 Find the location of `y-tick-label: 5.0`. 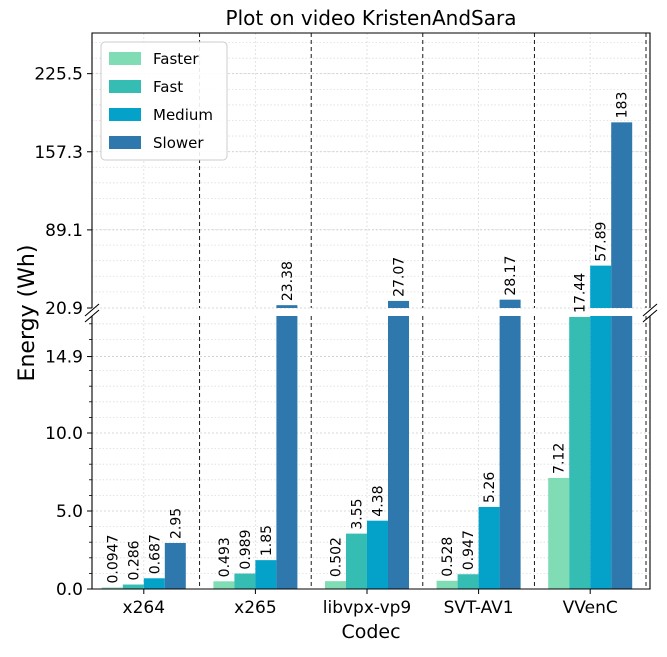

y-tick-label: 5.0 is located at coordinates (69, 512).